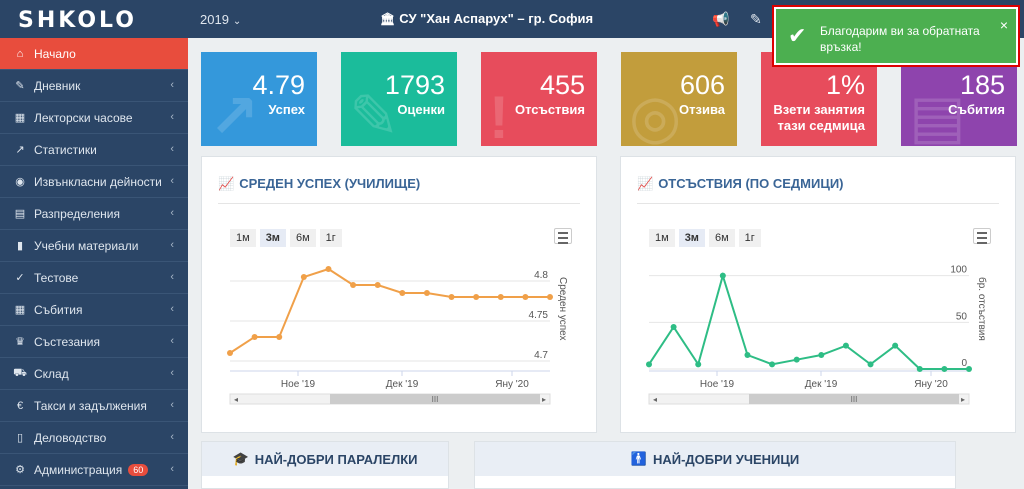 This screenshot has width=1024, height=489. What do you see at coordinates (702, 109) in the screenshot?
I see `tile-label: Отзива` at bounding box center [702, 109].